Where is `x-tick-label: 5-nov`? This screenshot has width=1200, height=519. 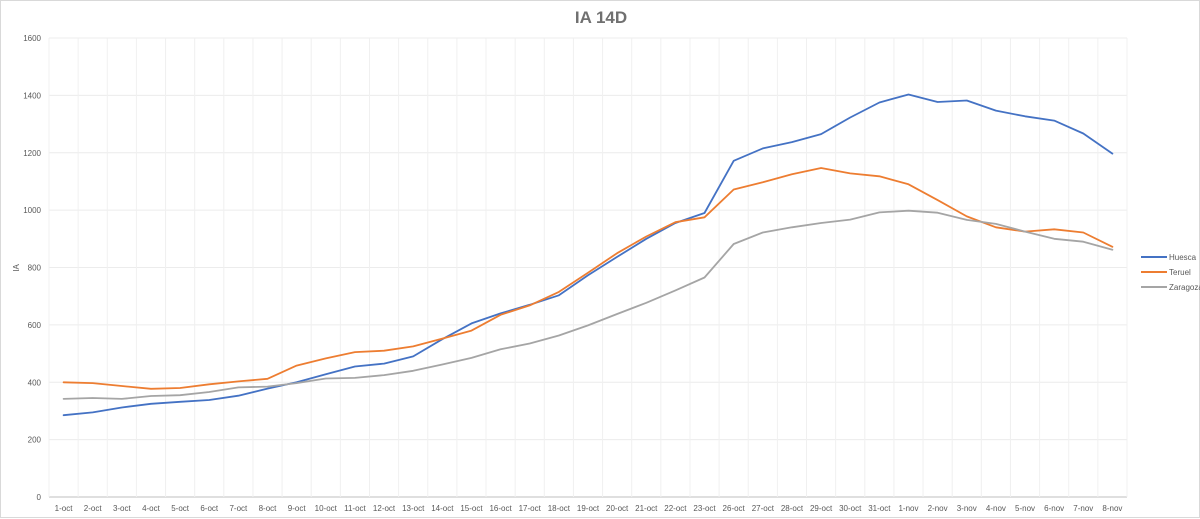 x-tick-label: 5-nov is located at coordinates (1025, 508).